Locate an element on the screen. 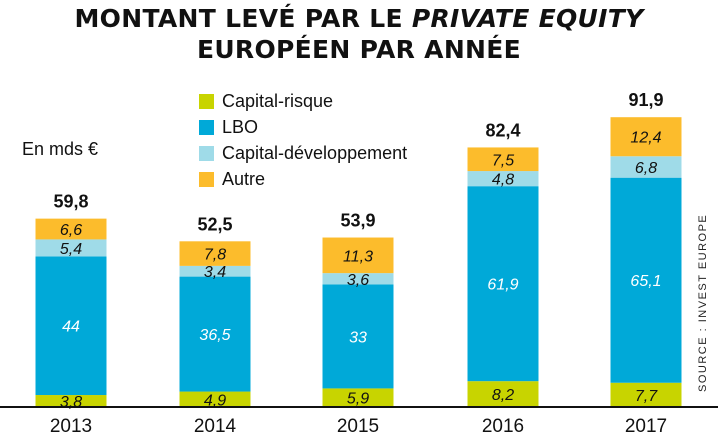  bar-segment-autre-2016 is located at coordinates (503, 159).